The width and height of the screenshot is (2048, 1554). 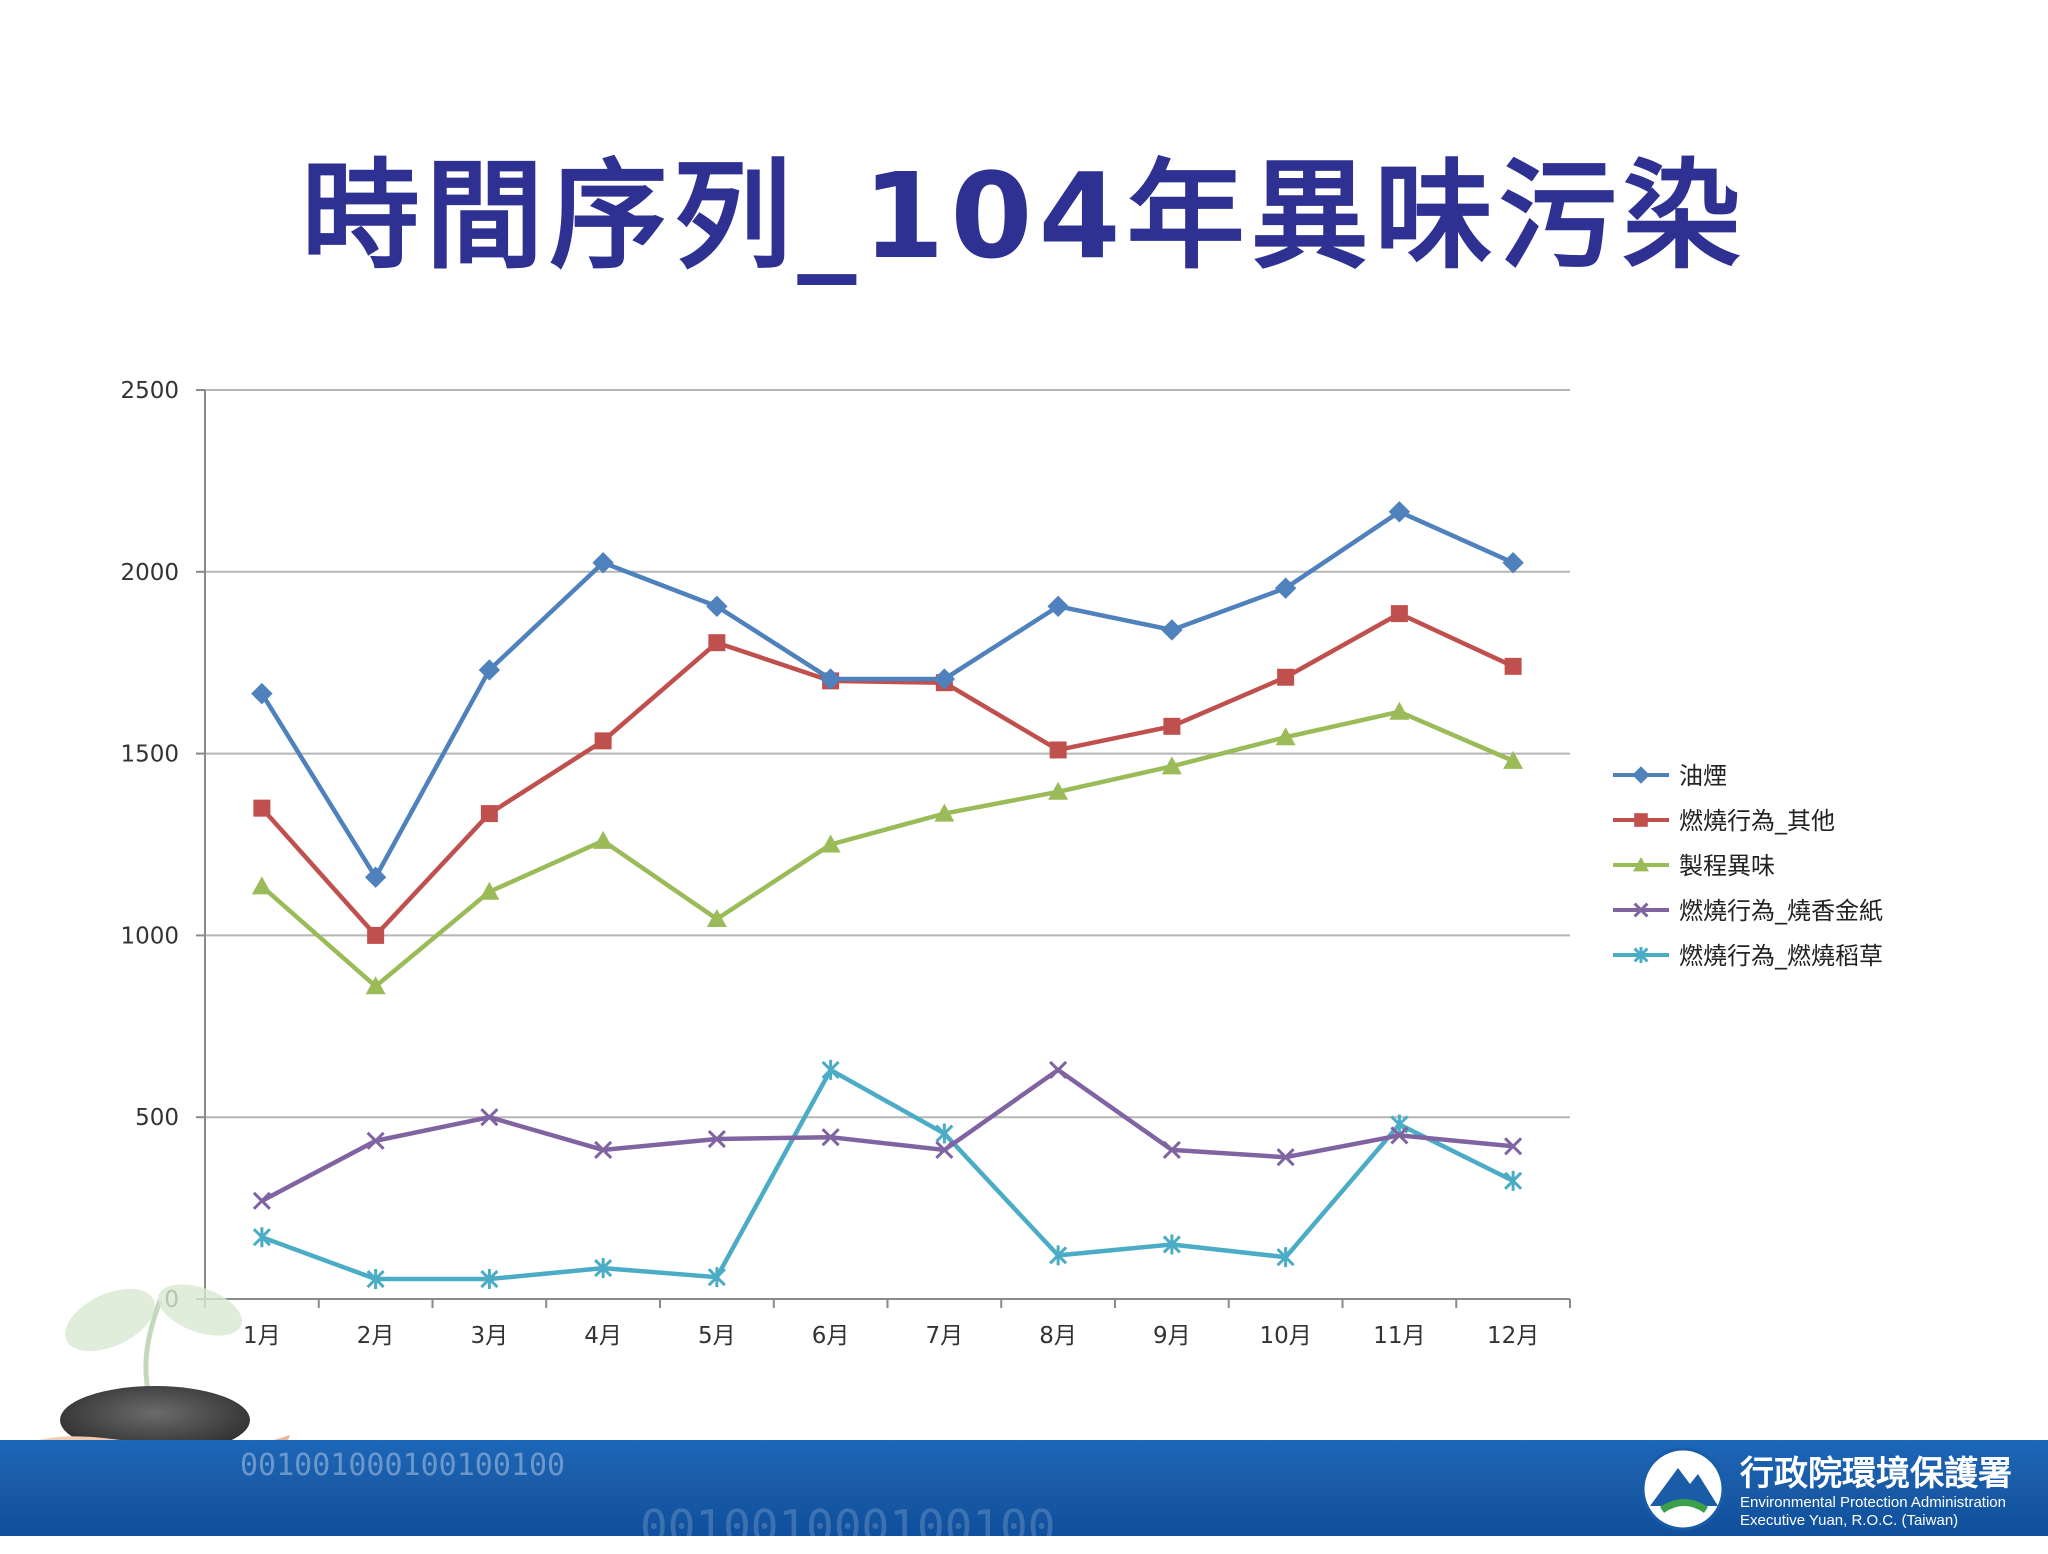 I want to click on x-tick-label: 11月, so click(x=1399, y=1336).